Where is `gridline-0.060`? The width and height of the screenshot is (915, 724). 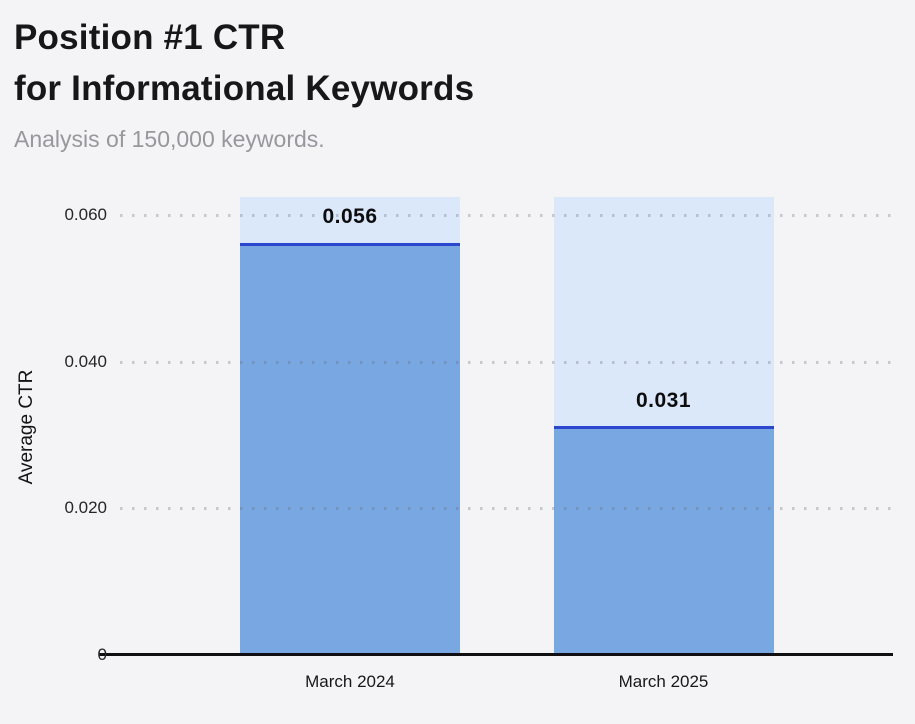
gridline-0.060 is located at coordinates (506, 215).